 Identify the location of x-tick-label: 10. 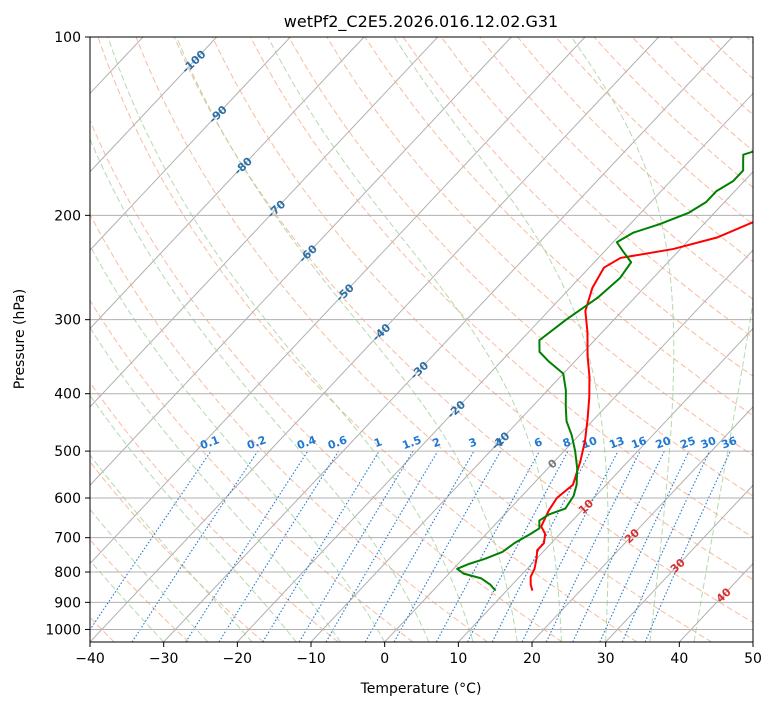
(458, 659).